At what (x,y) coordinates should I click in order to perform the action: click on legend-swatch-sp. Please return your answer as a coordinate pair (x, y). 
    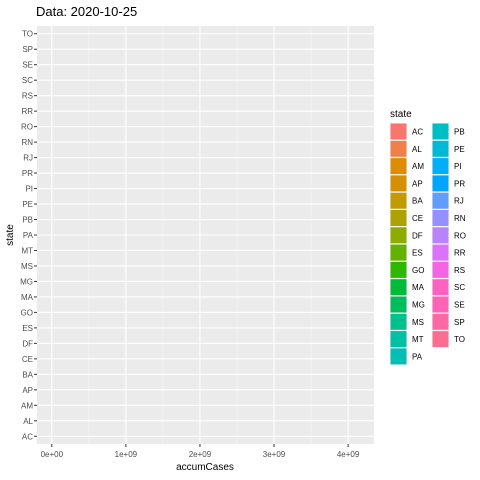
    Looking at the image, I should click on (440, 321).